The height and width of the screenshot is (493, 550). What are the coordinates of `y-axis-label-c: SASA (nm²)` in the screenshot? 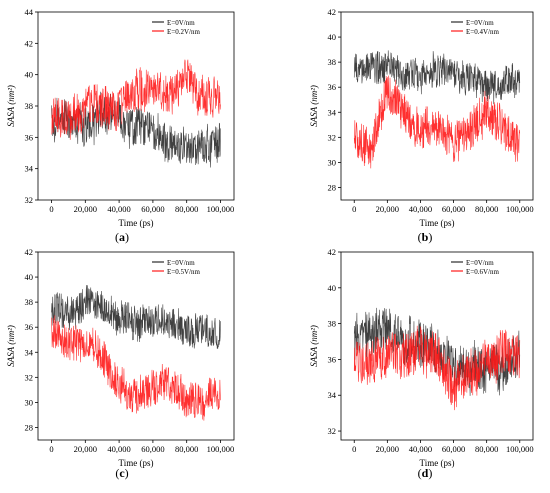 It's located at (11, 346).